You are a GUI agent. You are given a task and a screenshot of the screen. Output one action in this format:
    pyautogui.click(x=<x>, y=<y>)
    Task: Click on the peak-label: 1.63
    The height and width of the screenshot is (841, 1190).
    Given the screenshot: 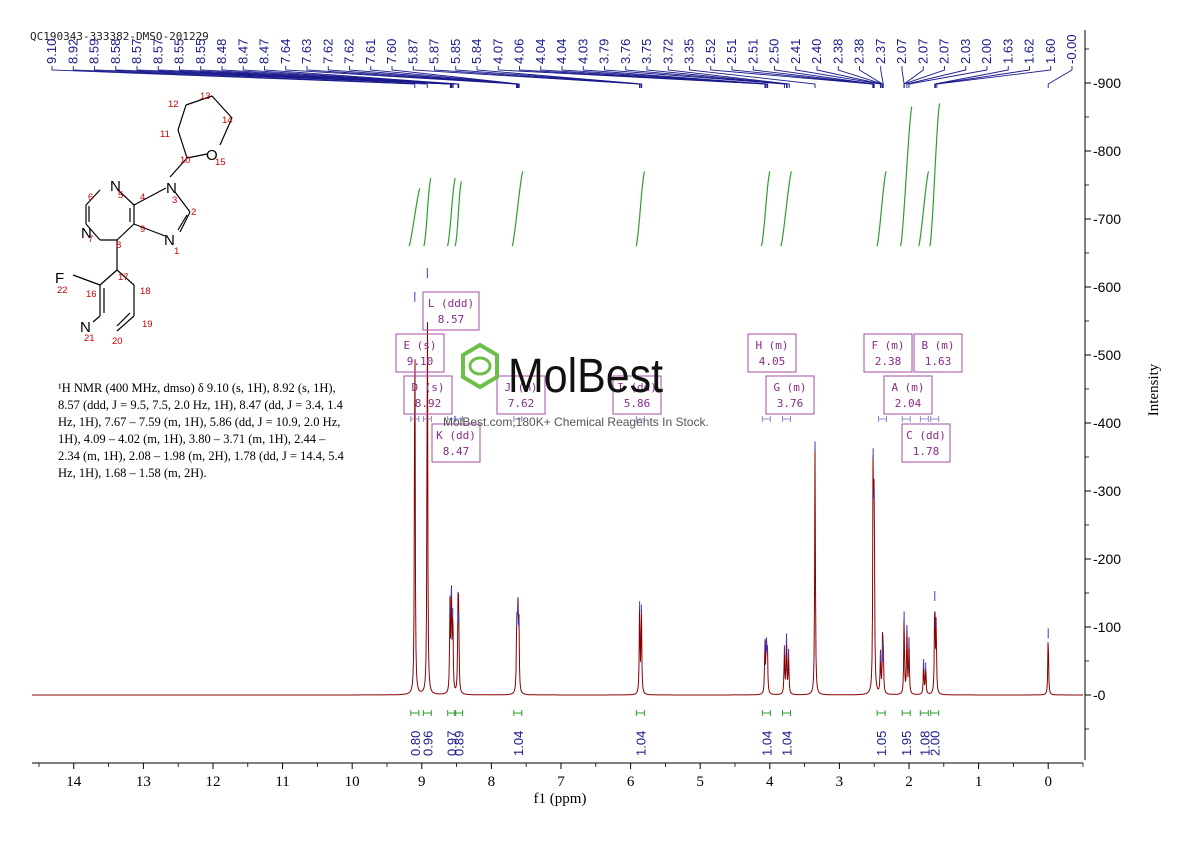 What is the action you would take?
    pyautogui.click(x=1007, y=51)
    